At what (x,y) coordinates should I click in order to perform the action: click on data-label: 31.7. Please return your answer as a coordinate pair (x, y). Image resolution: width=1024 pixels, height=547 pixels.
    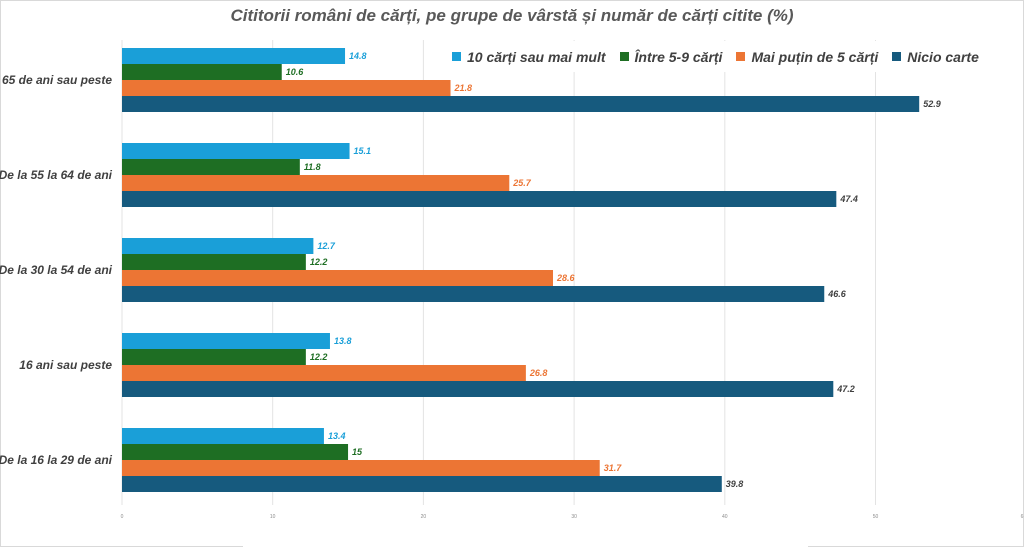
    Looking at the image, I should click on (613, 468).